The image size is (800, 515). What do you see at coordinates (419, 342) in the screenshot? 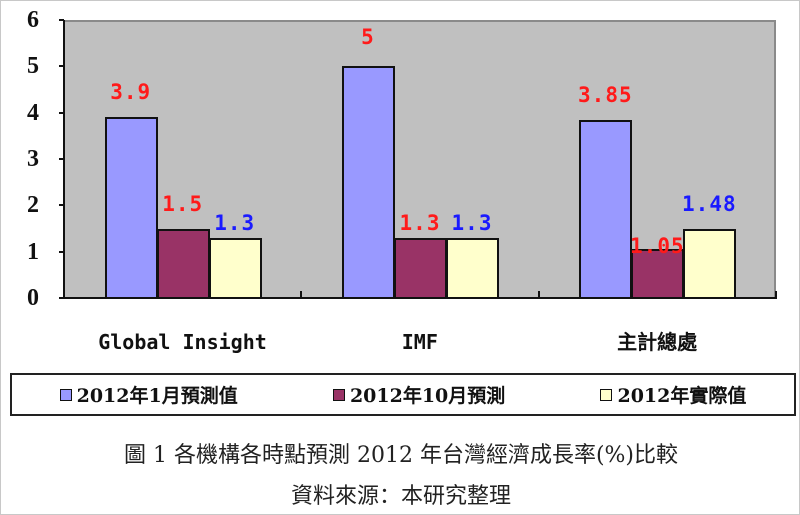
I see `x-category-label: IMF` at bounding box center [419, 342].